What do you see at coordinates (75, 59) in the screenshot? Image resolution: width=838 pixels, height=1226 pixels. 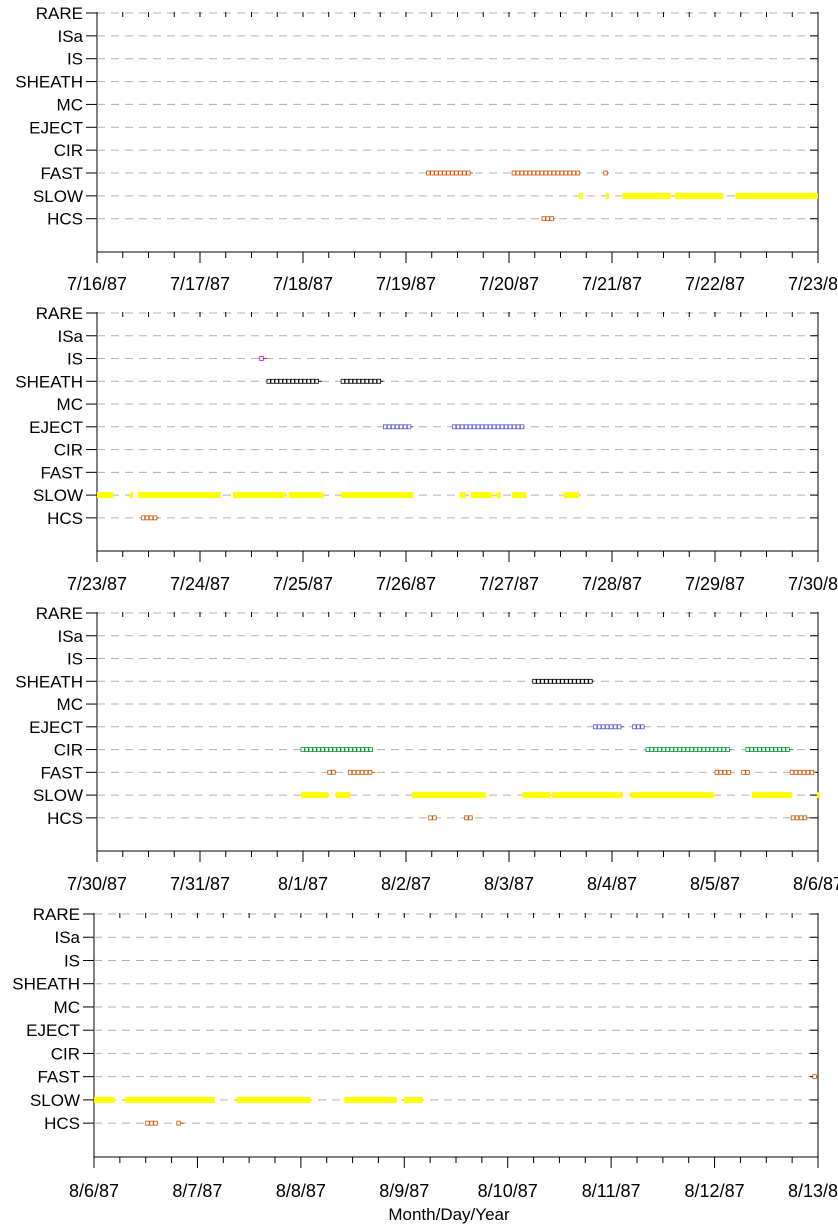 I see `category-label-is: IS` at bounding box center [75, 59].